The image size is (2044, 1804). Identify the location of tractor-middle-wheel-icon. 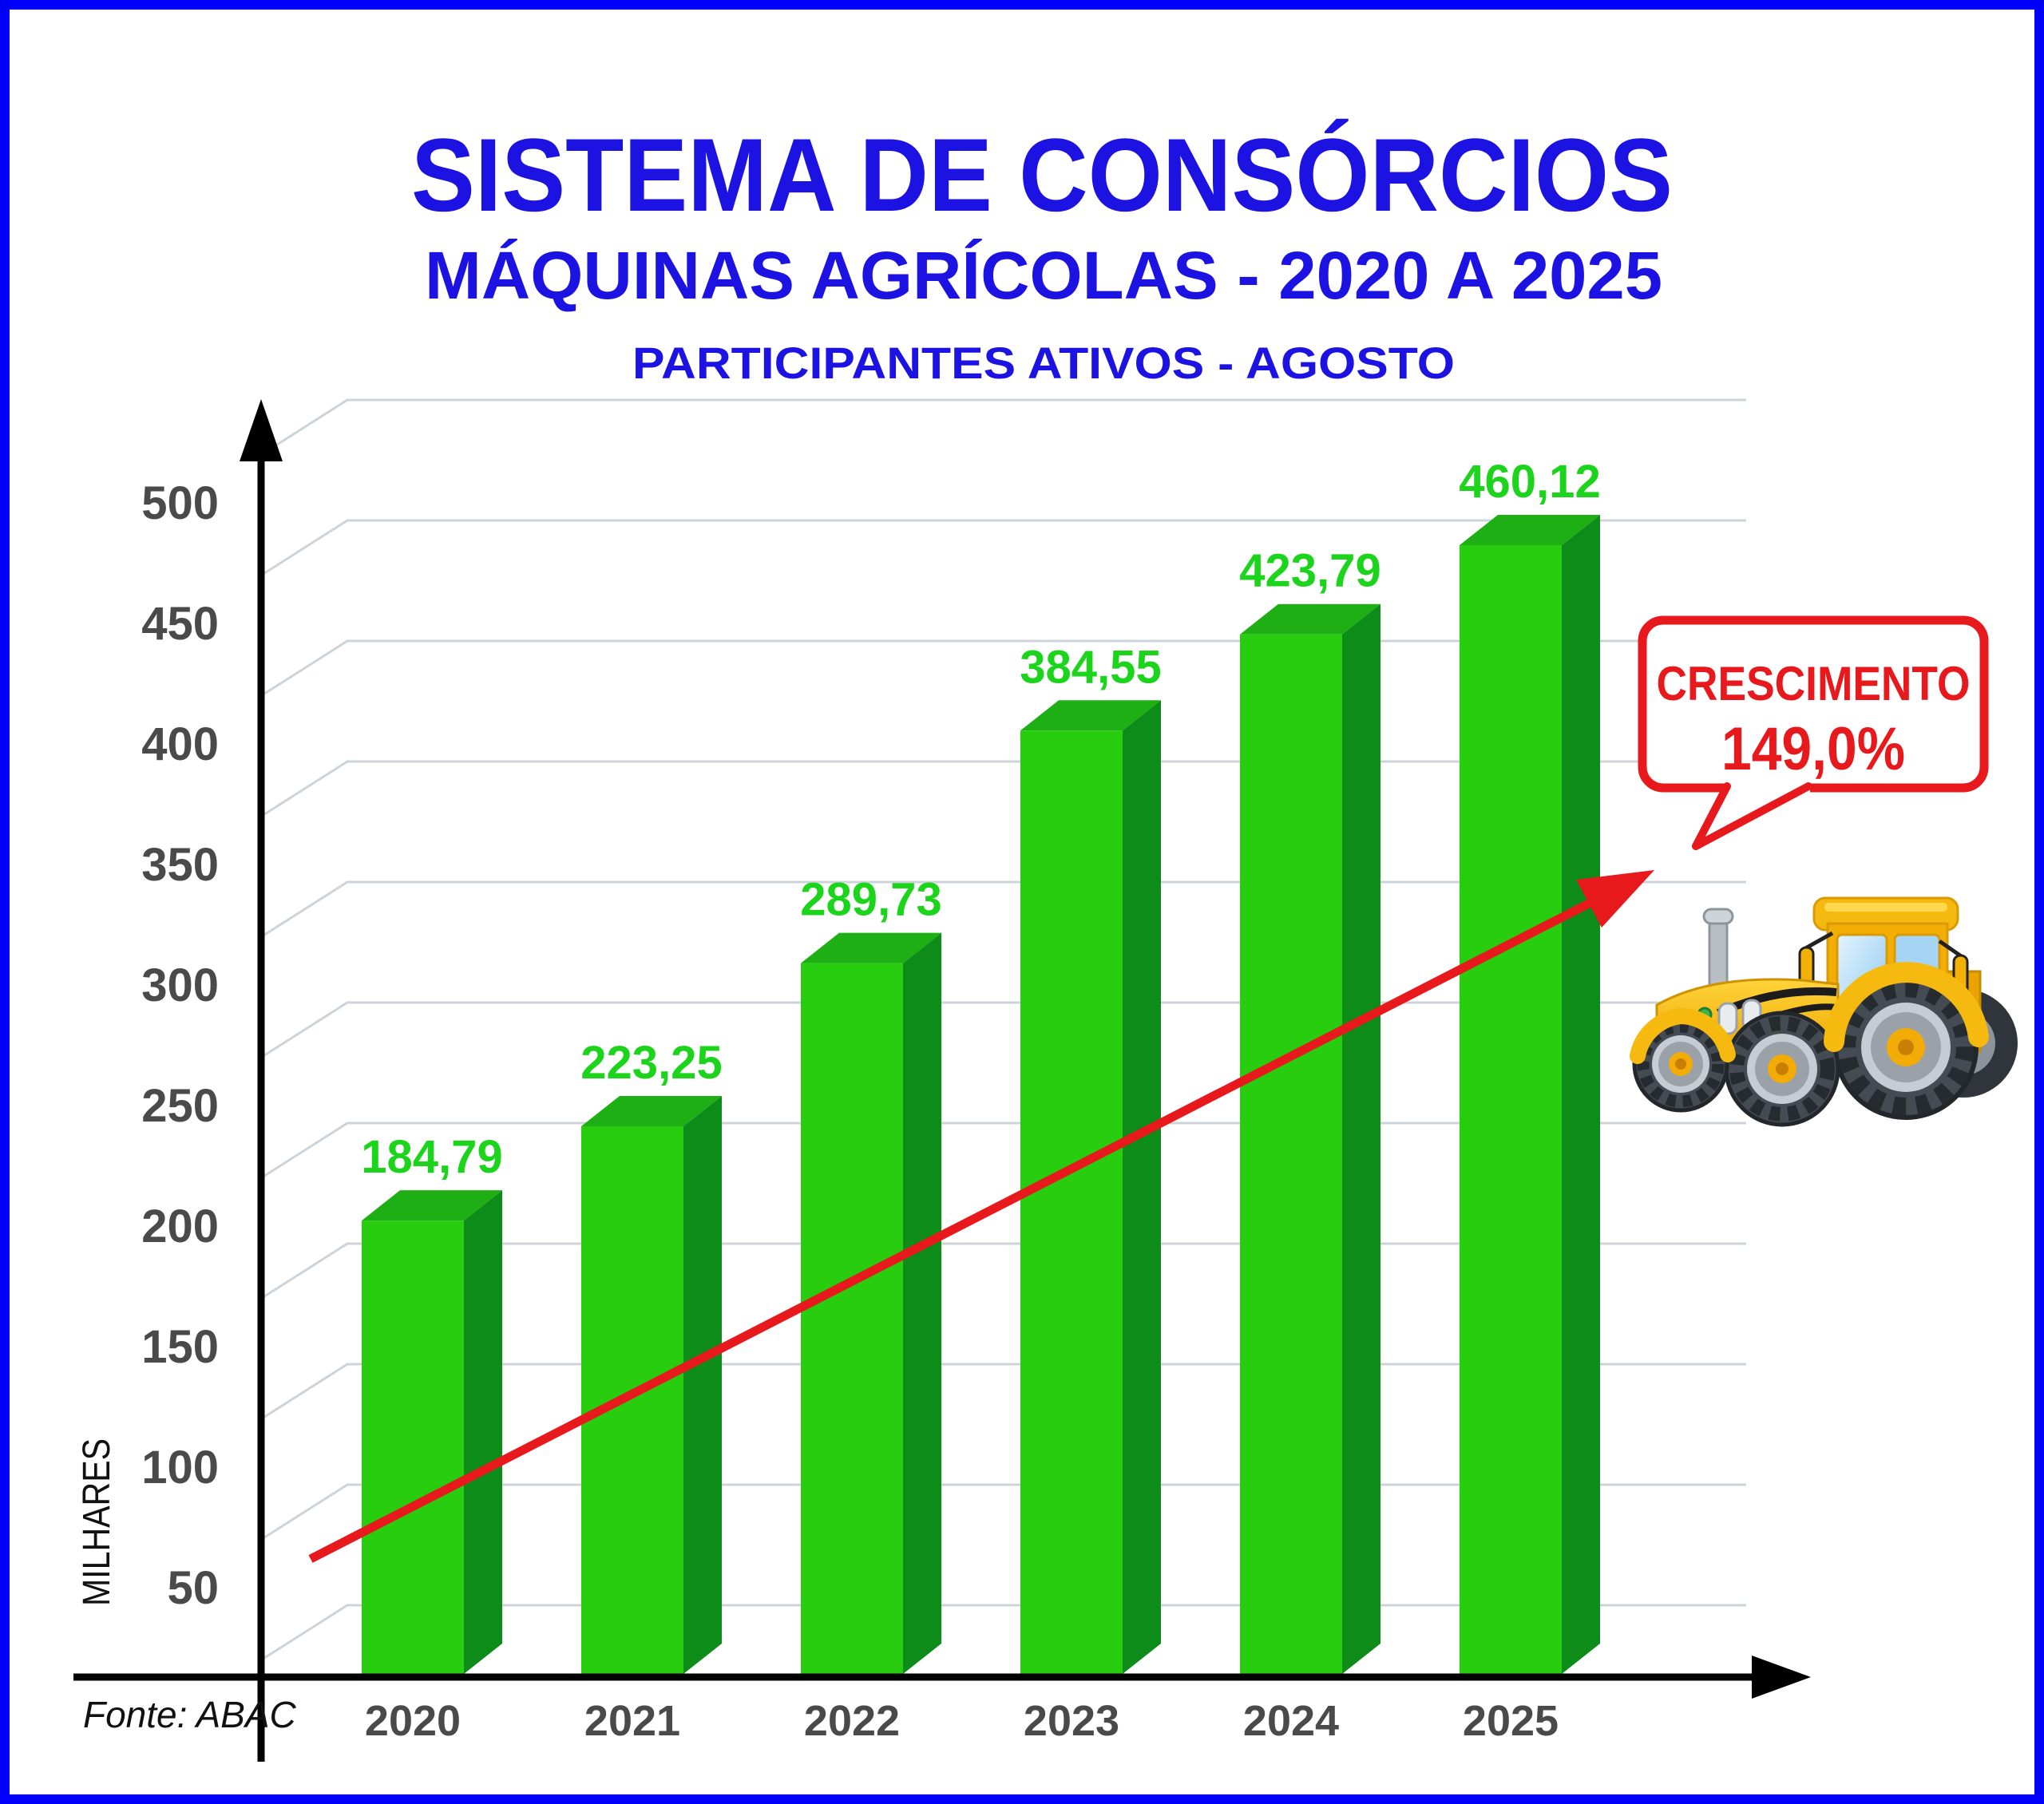
(1782, 1069).